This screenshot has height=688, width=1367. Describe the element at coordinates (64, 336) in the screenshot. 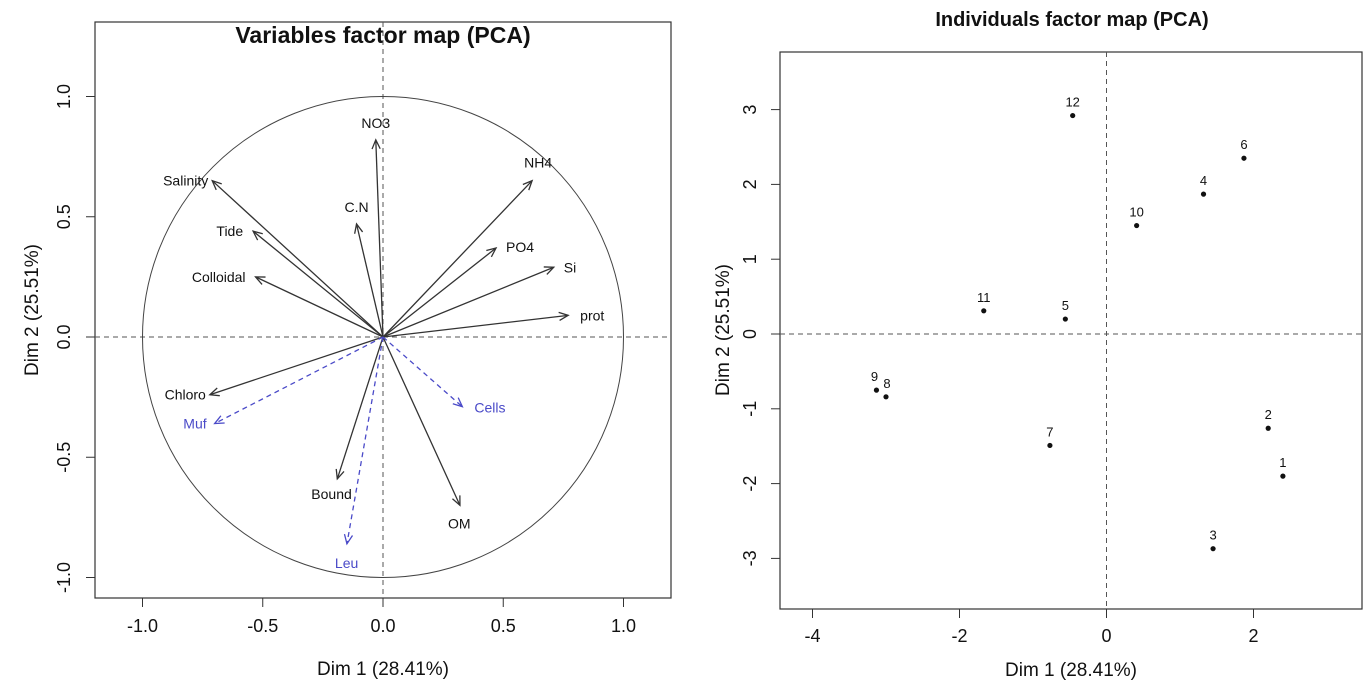

I see `y-tick-label: 0.0` at that location.